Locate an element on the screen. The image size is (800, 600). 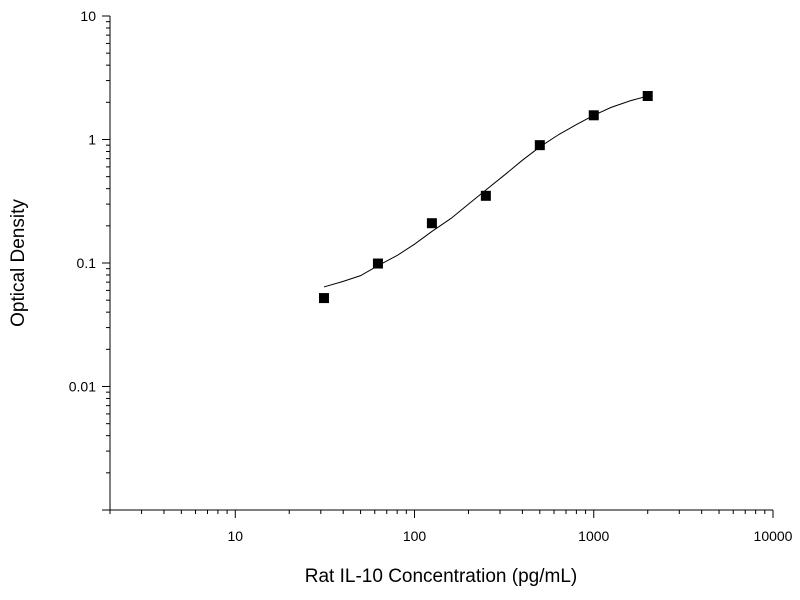
y-tick-label: 0.01 is located at coordinates (82, 387).